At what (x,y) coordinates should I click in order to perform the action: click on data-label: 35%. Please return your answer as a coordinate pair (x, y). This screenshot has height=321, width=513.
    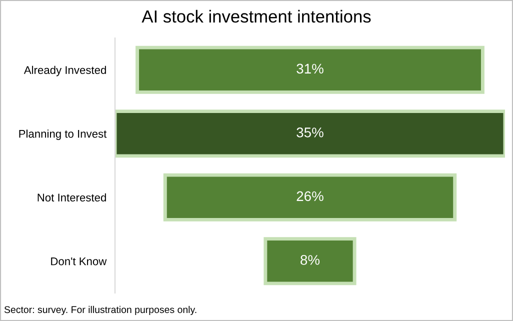
    Looking at the image, I should click on (310, 133).